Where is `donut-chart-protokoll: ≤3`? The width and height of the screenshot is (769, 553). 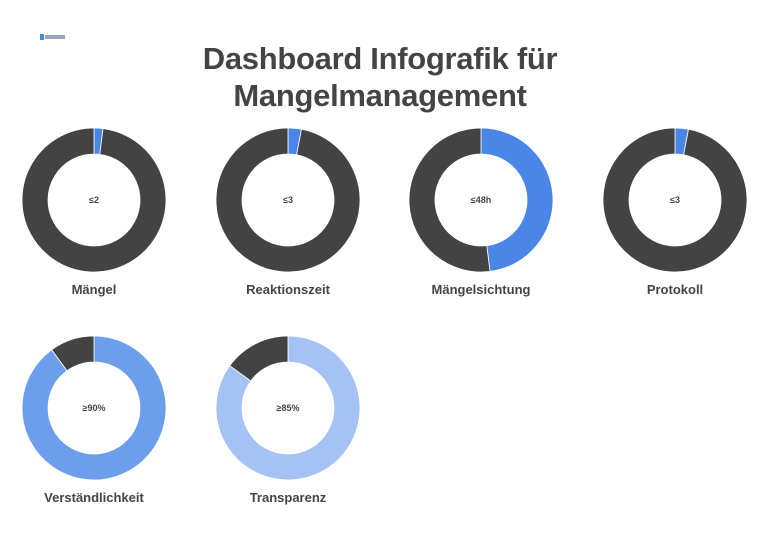
donut-chart-protokoll: ≤3 is located at coordinates (675, 200).